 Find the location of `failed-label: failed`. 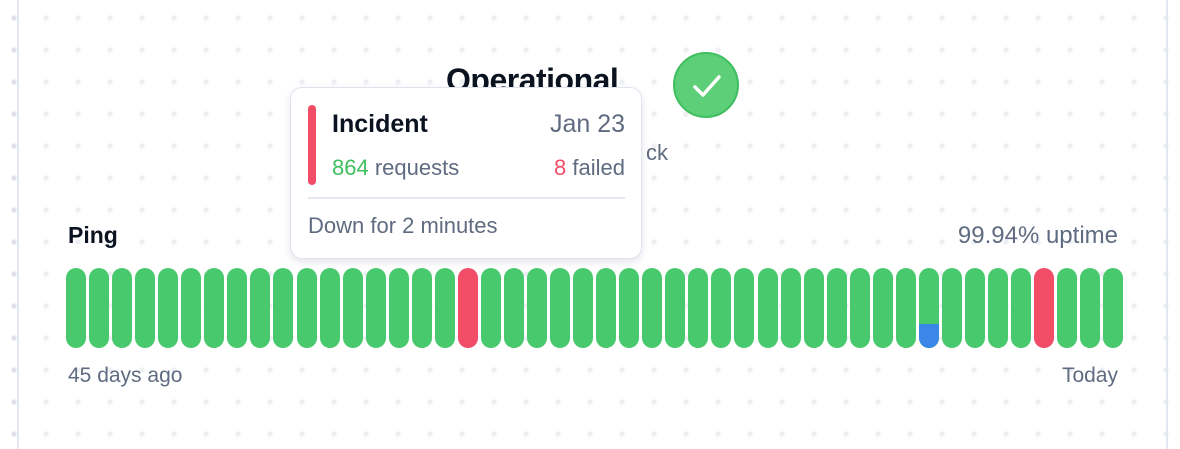

failed-label: failed is located at coordinates (595, 167).